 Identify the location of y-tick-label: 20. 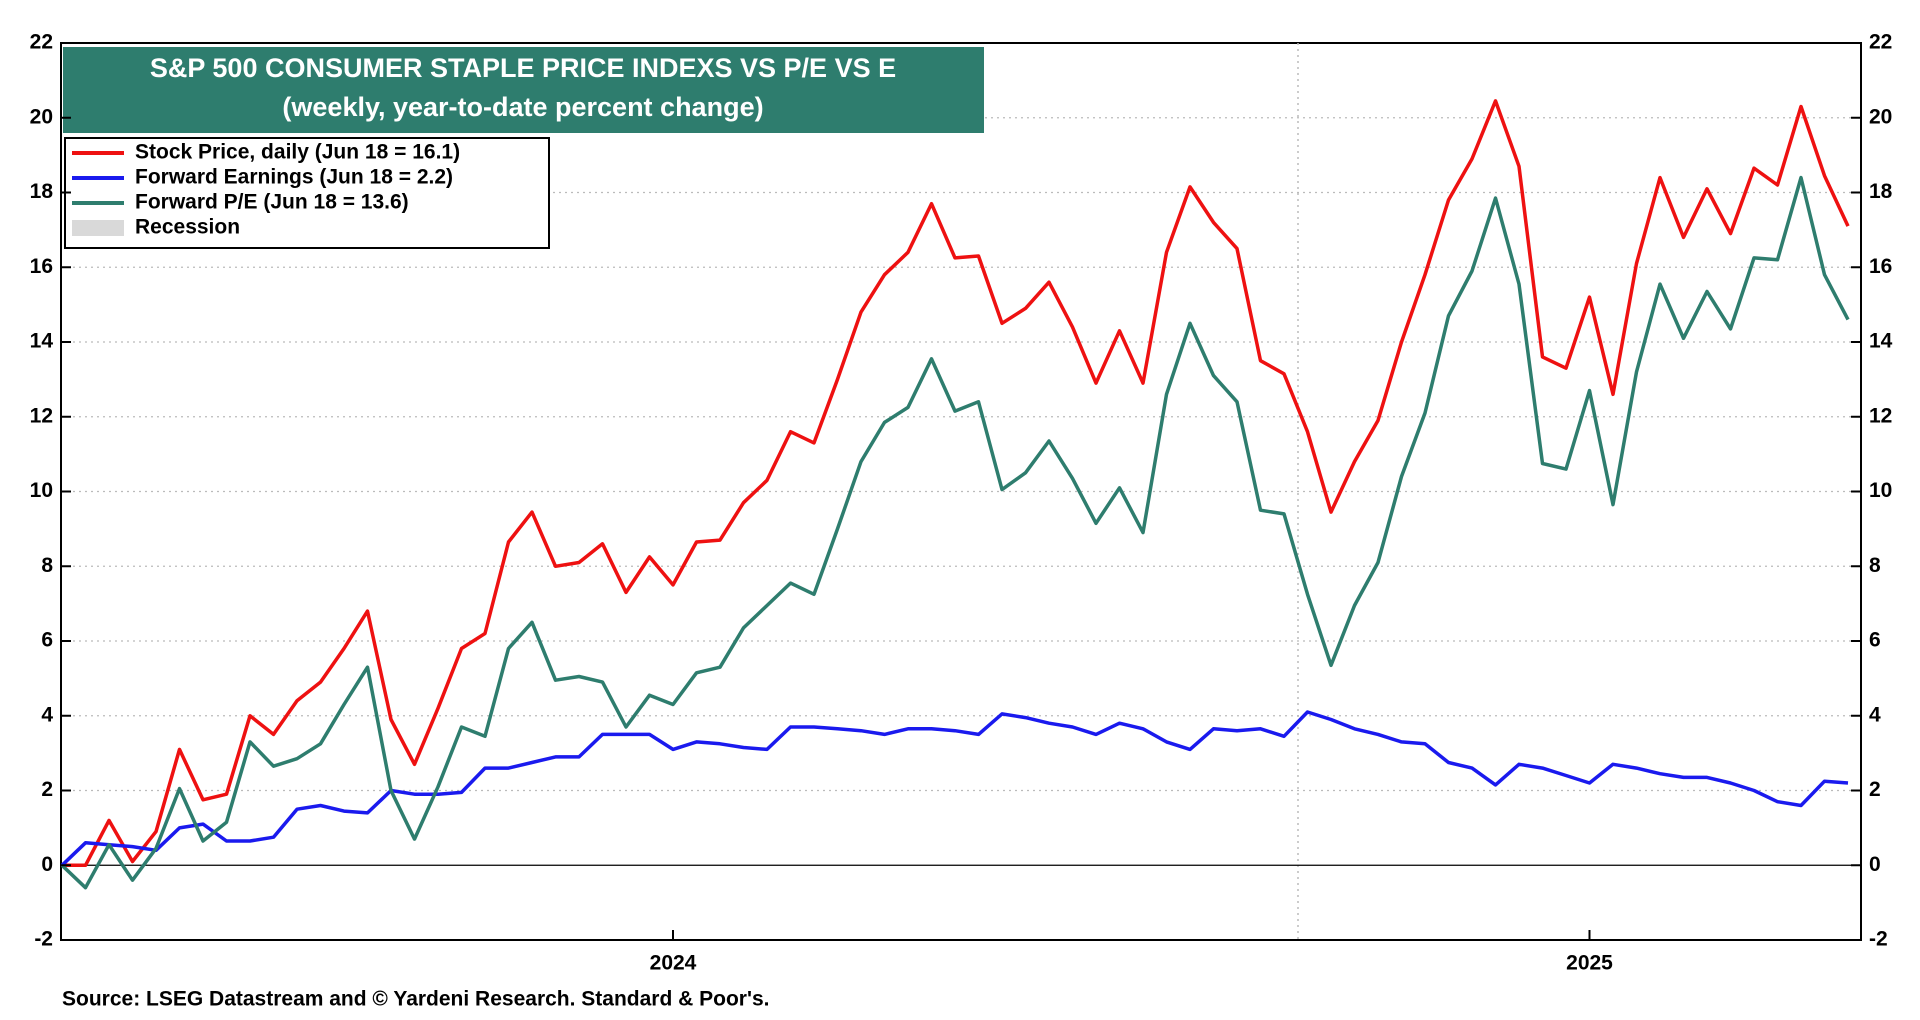
(41, 116).